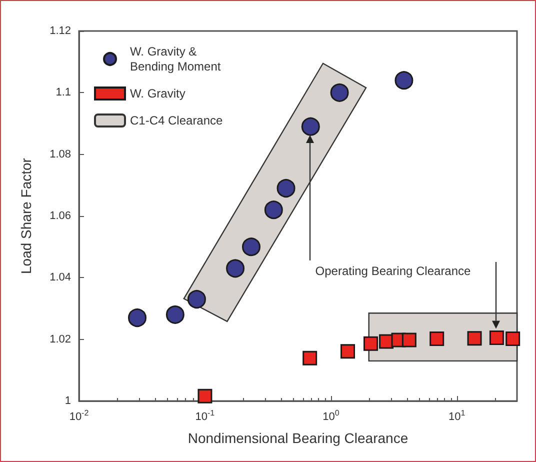 The height and width of the screenshot is (462, 536). I want to click on y-tick-label: 1.12, so click(60, 31).